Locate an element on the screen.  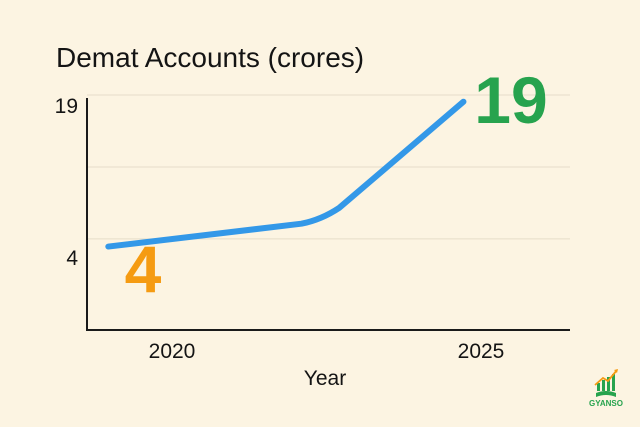
growth-chart-icon is located at coordinates (606, 383).